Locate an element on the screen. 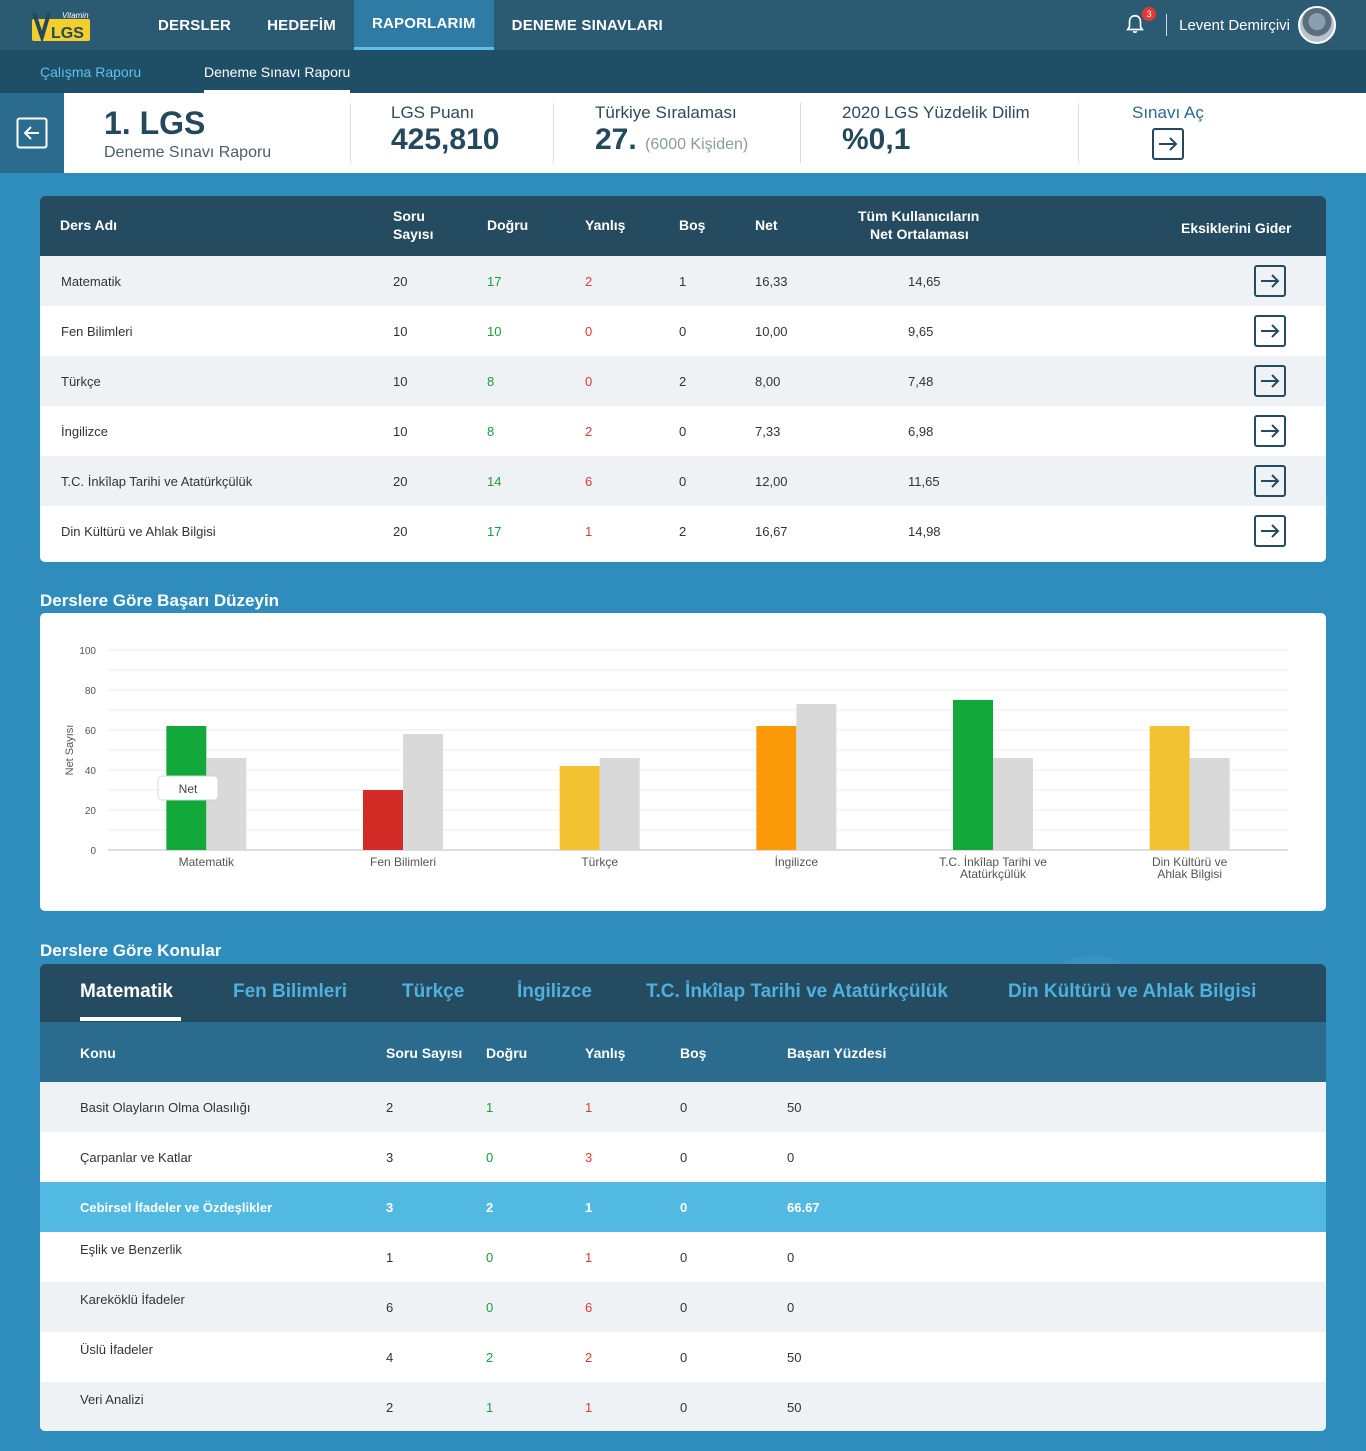 This screenshot has height=1451, width=1366. topic-row: Üslü İfadeler 4 2 2 0 50 is located at coordinates (683, 1357).